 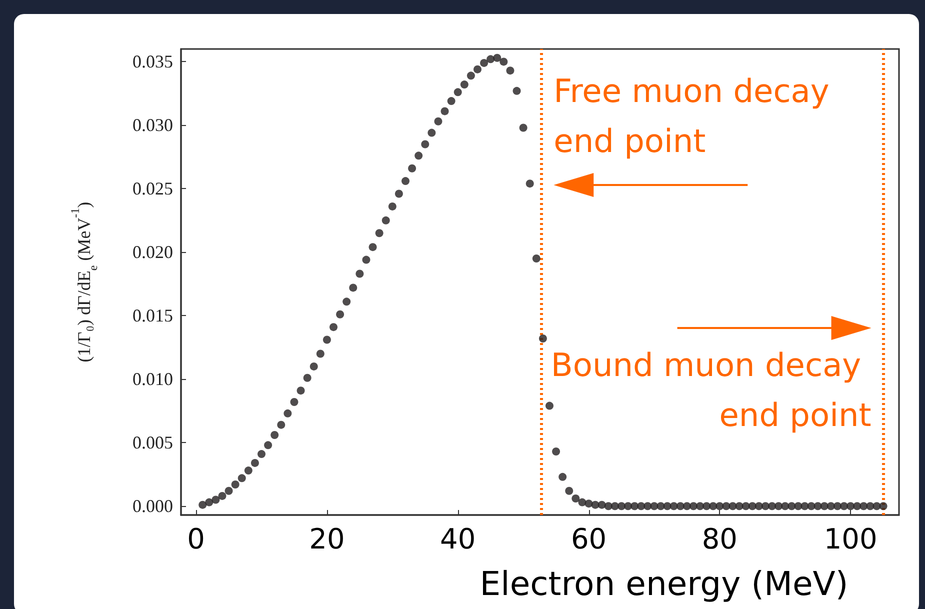 What do you see at coordinates (697, 116) in the screenshot?
I see `ref-line-label: Free muon decay end point` at bounding box center [697, 116].